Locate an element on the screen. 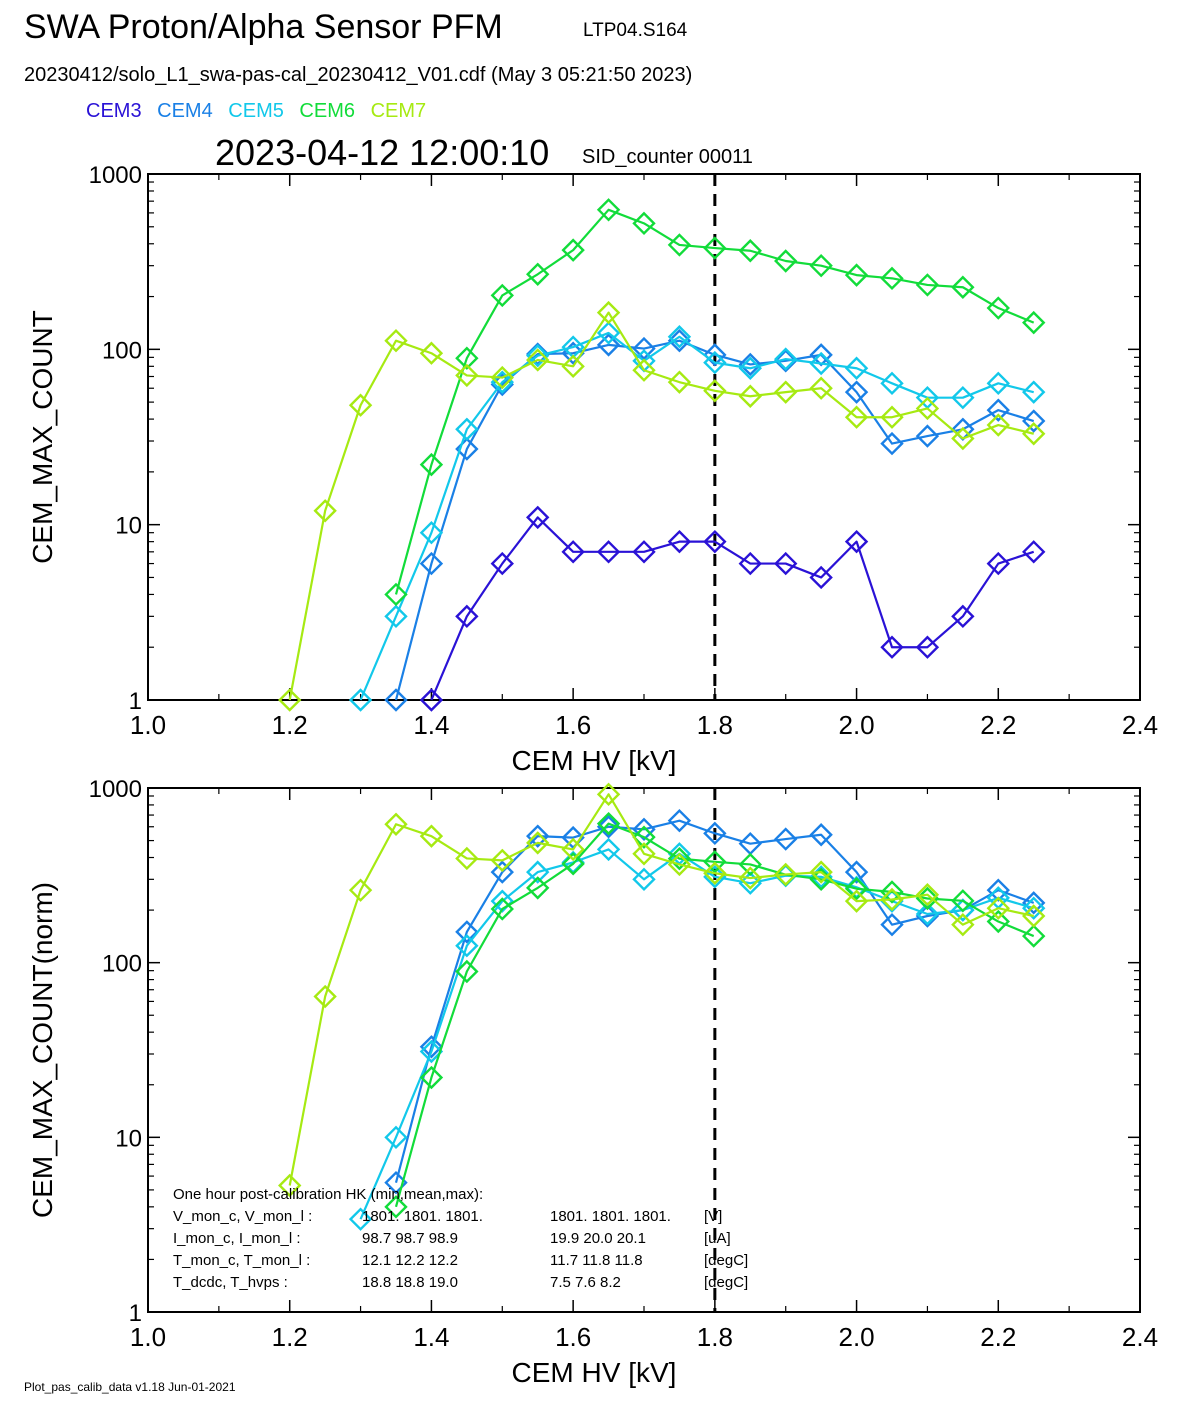 Image resolution: width=1201 pixels, height=1411 pixels. footer-version: Plot_pas_calib_data v1.18 Jun-01-2021 is located at coordinates (130, 1387).